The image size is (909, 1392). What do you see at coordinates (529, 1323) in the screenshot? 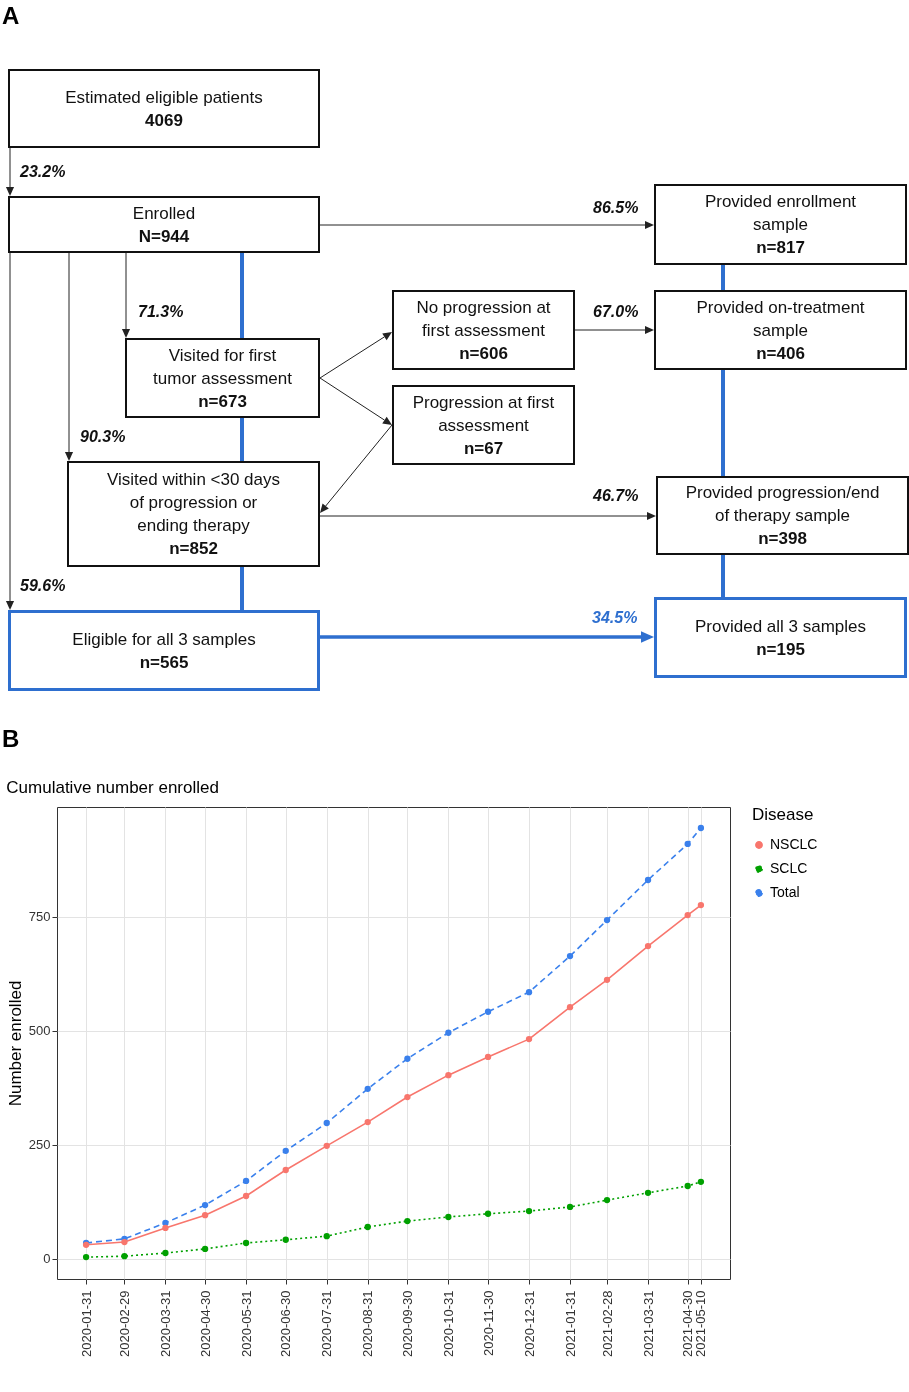
I see `x-tick-label: 2020-12-31` at bounding box center [529, 1323].